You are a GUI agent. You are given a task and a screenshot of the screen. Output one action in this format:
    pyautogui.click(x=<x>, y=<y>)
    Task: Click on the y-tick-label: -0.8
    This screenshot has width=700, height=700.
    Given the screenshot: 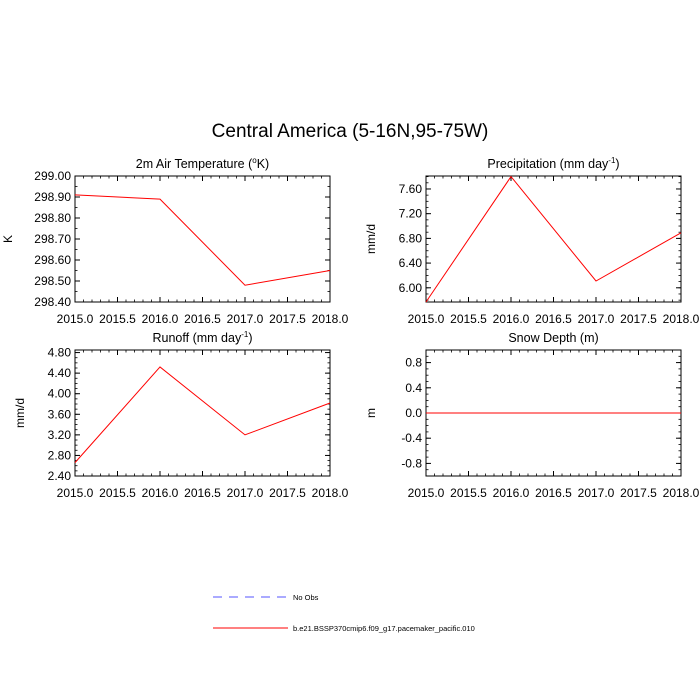 What is the action you would take?
    pyautogui.click(x=411, y=463)
    